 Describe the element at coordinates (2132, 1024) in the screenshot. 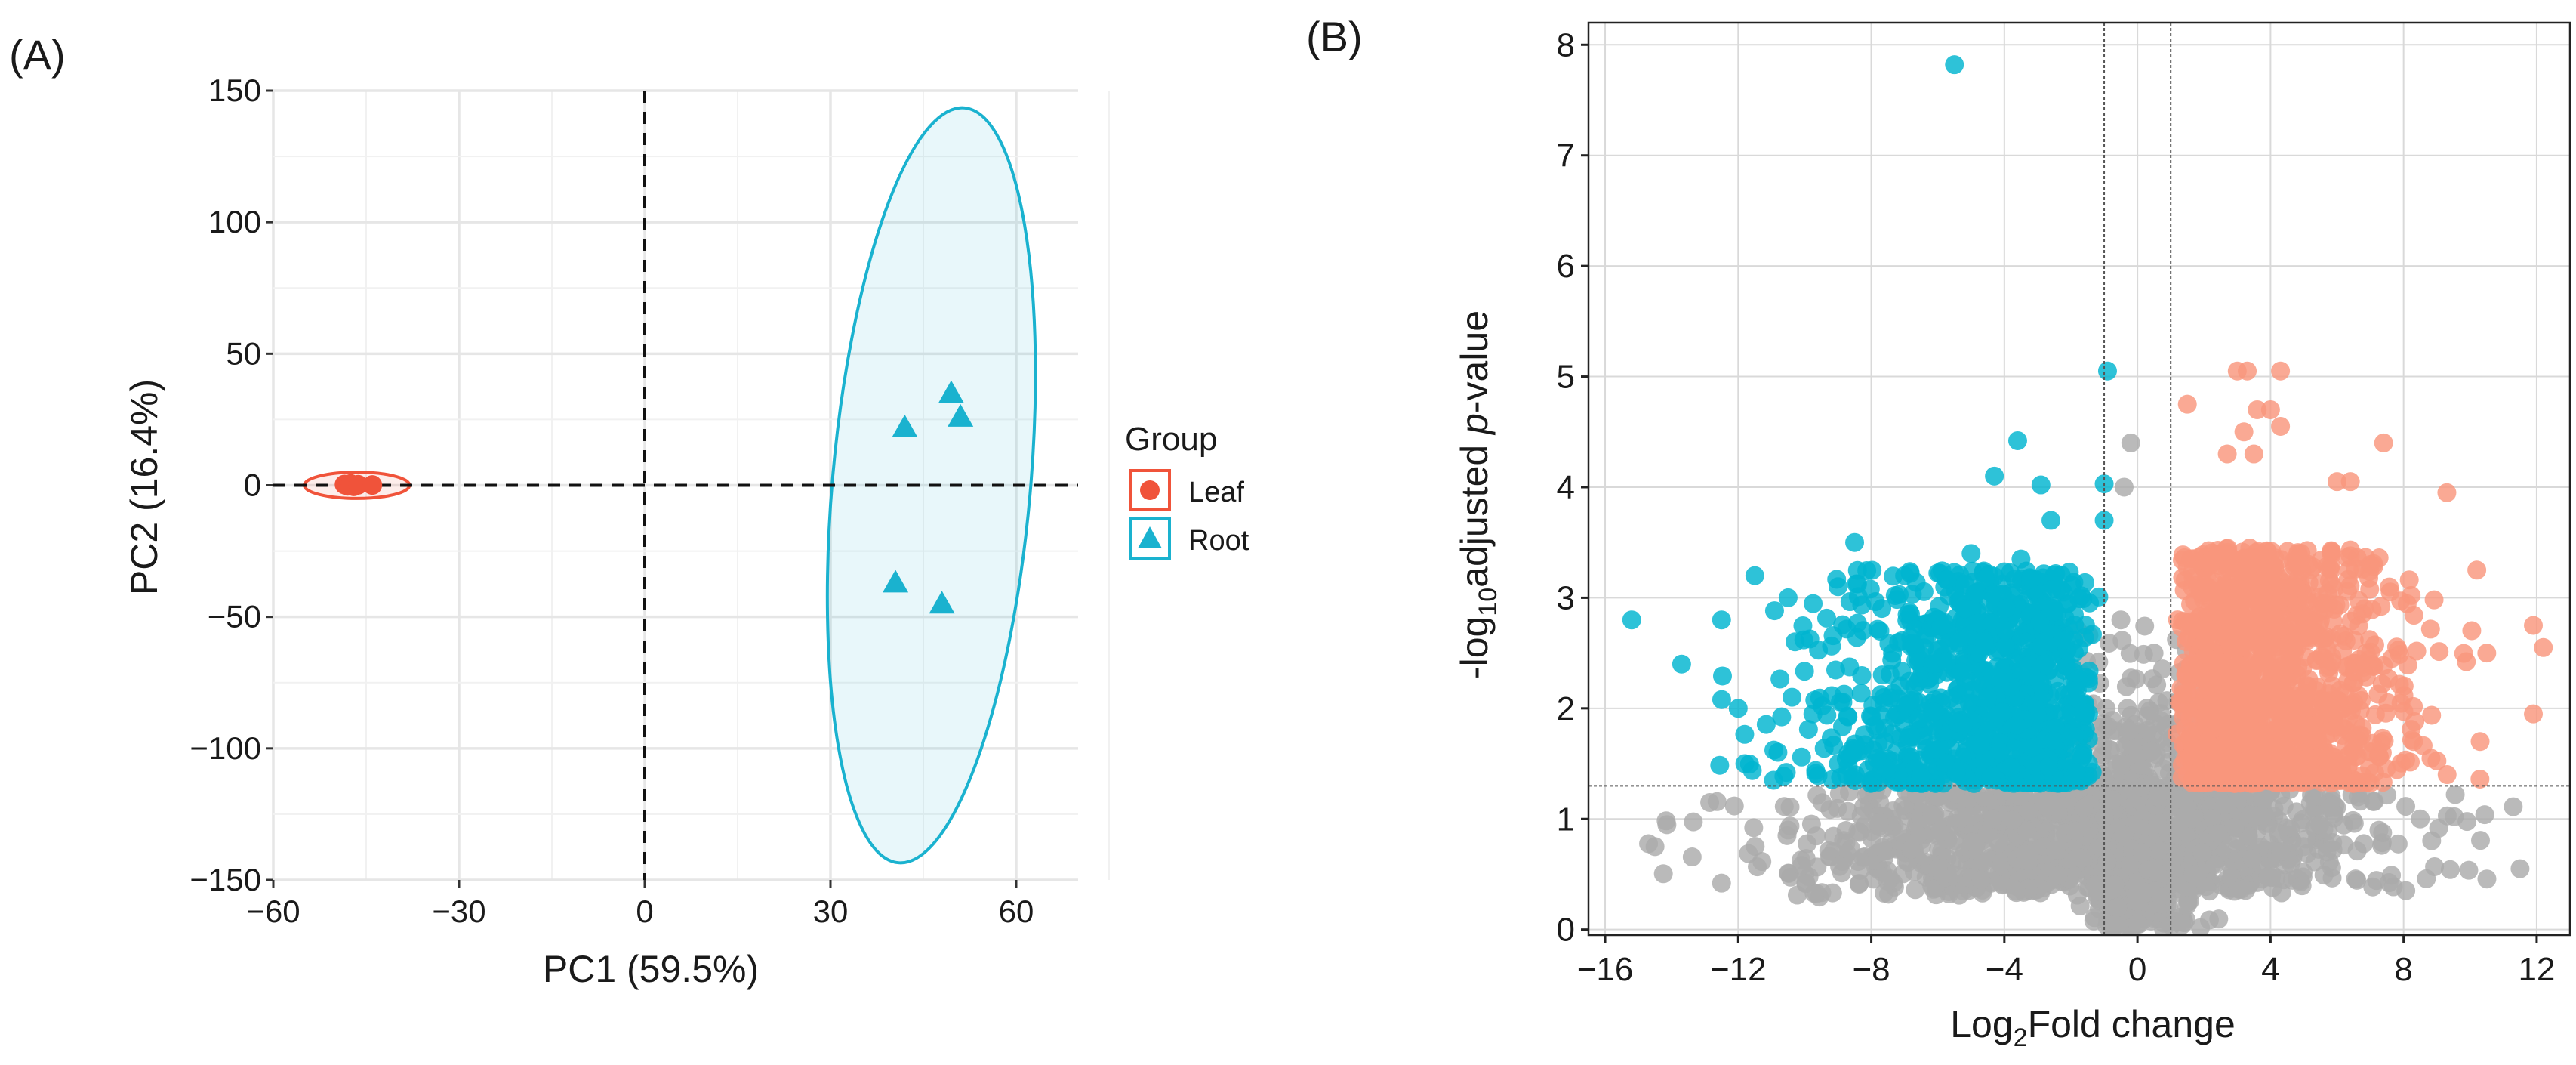

I see `x-title-rest: Fold change` at that location.